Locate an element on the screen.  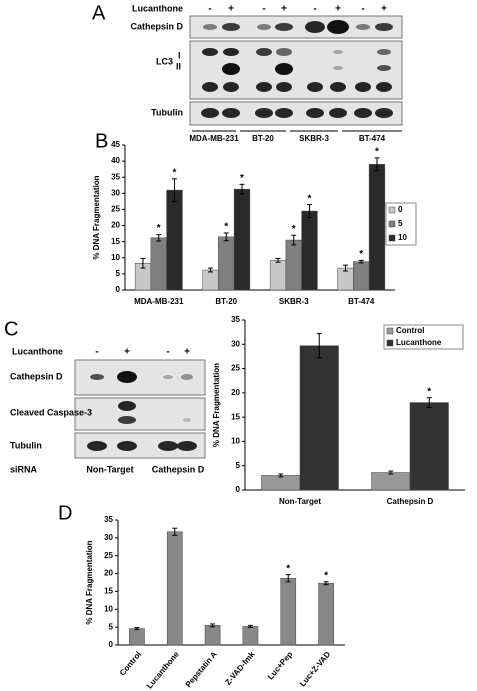
panel-label: A is located at coordinates (99, 13).